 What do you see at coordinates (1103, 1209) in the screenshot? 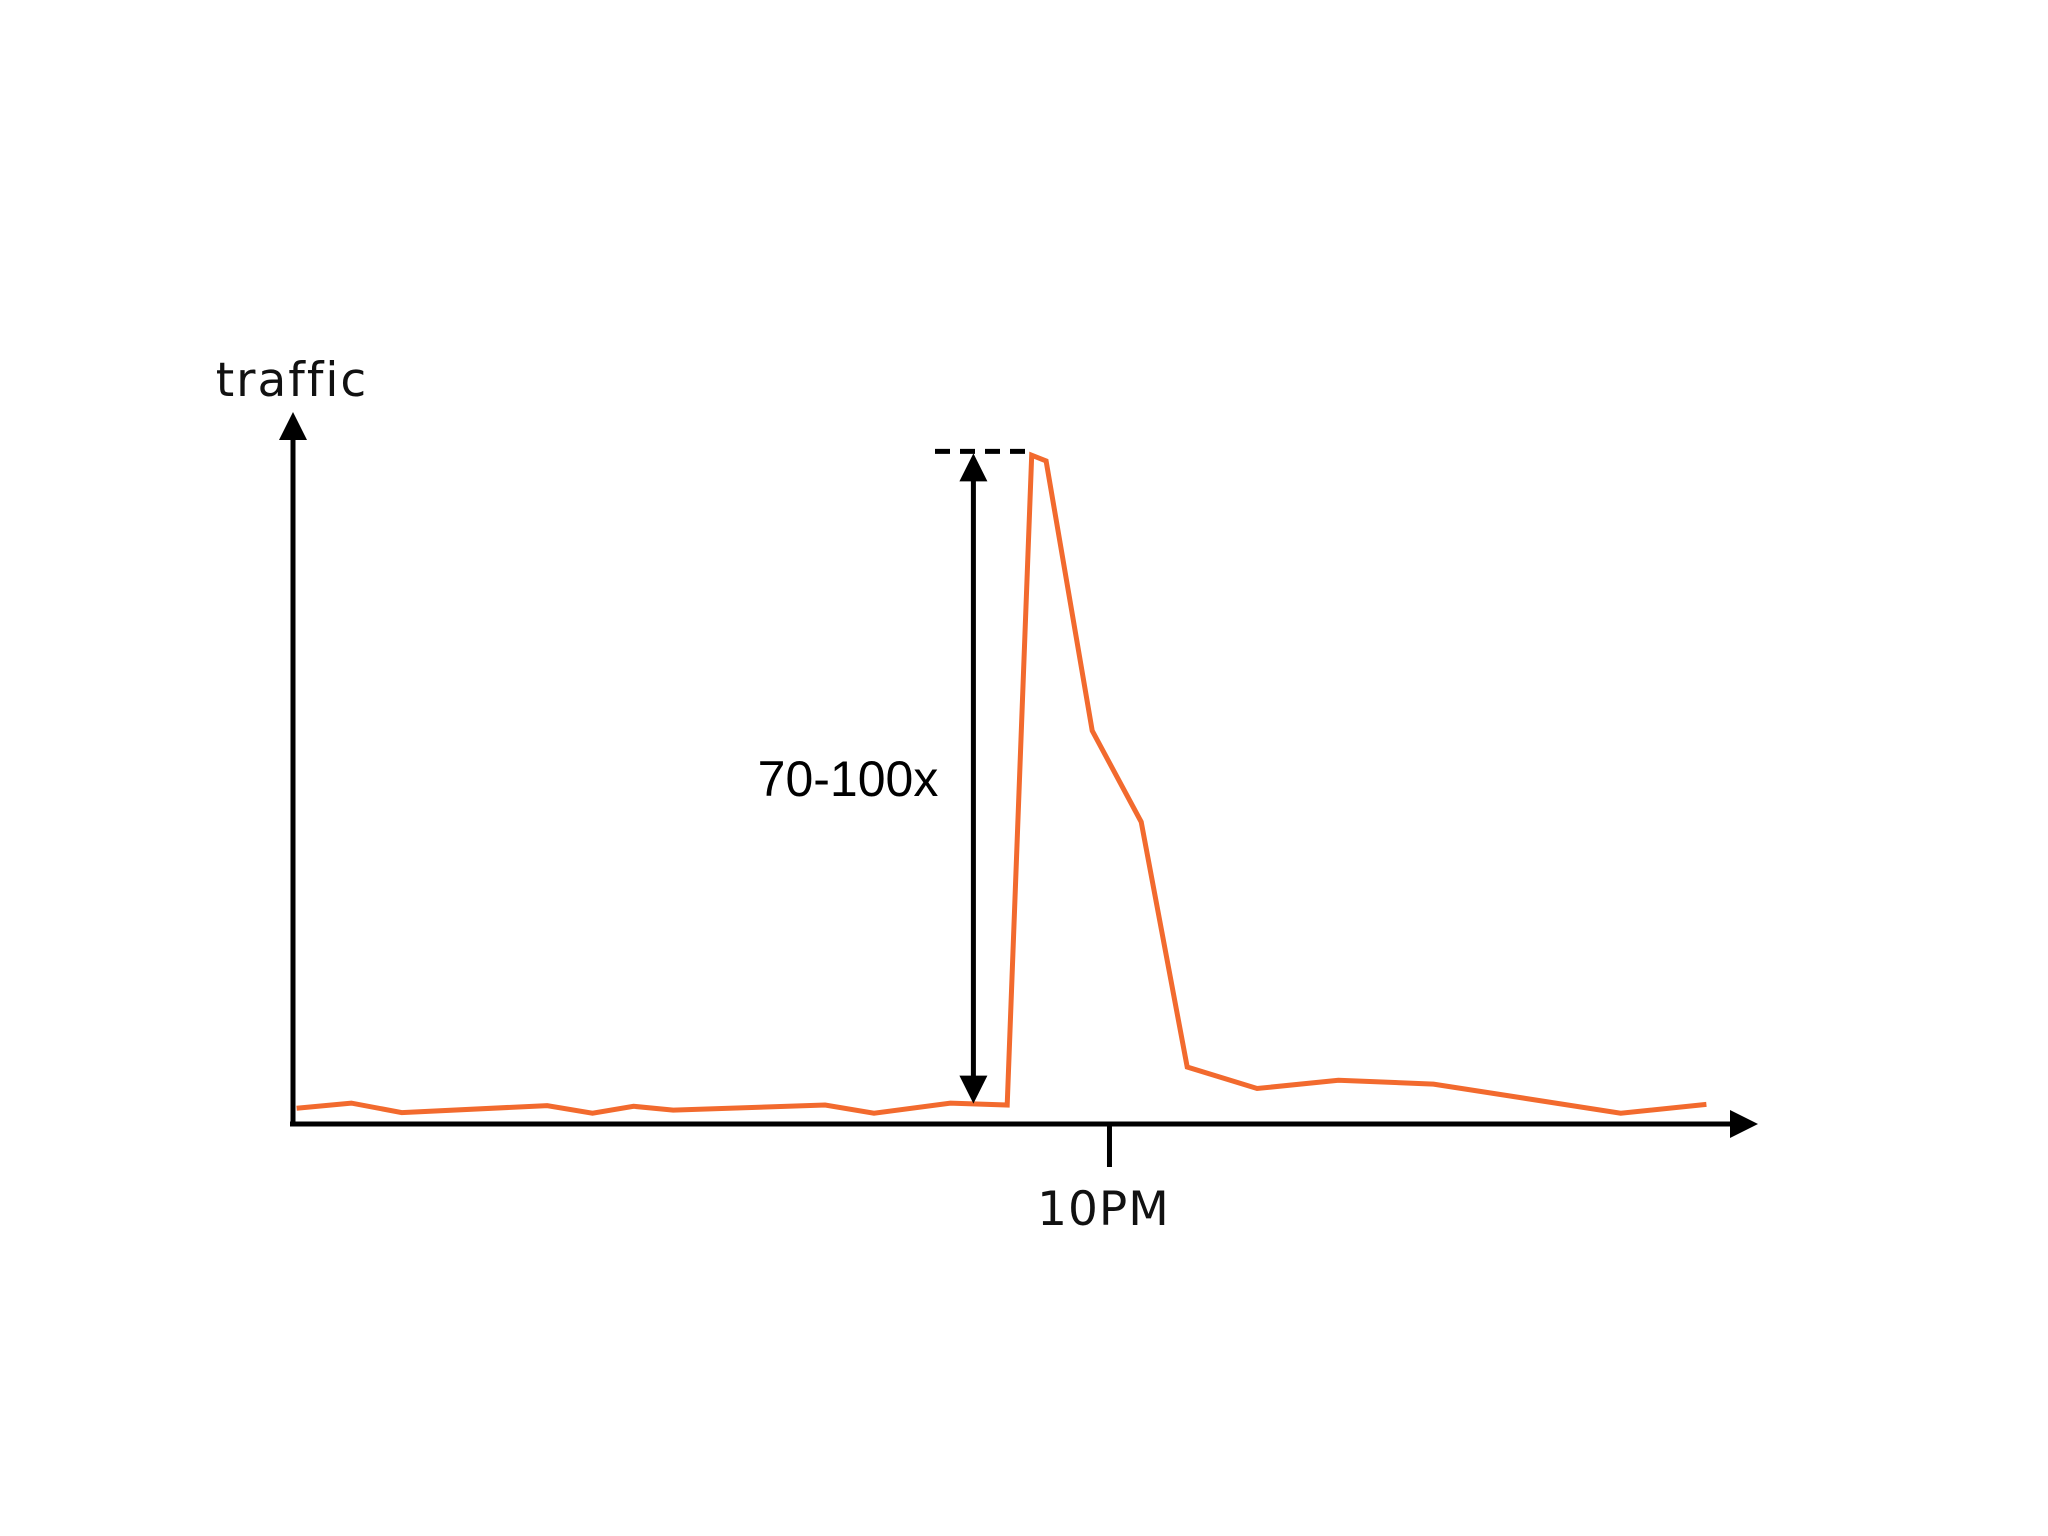
I see `x-tick-label: 10PM` at bounding box center [1103, 1209].